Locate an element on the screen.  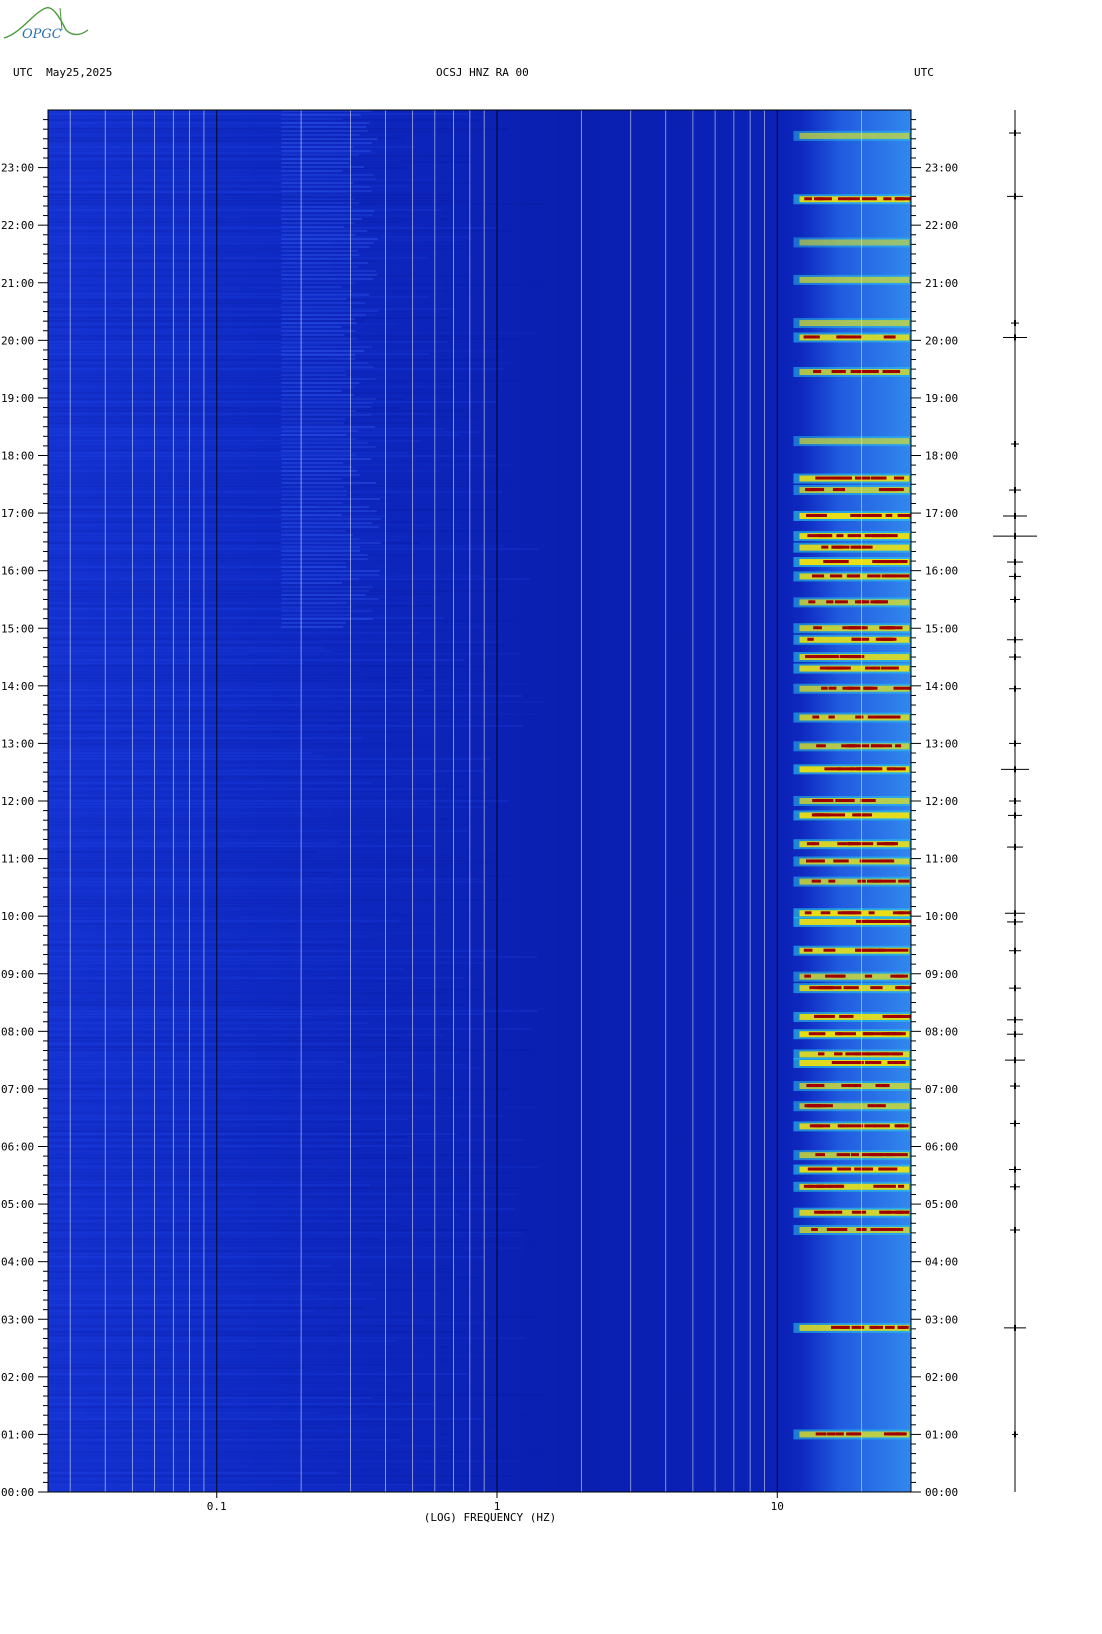
opgc-logo: OPGC is located at coordinates (46, 24).